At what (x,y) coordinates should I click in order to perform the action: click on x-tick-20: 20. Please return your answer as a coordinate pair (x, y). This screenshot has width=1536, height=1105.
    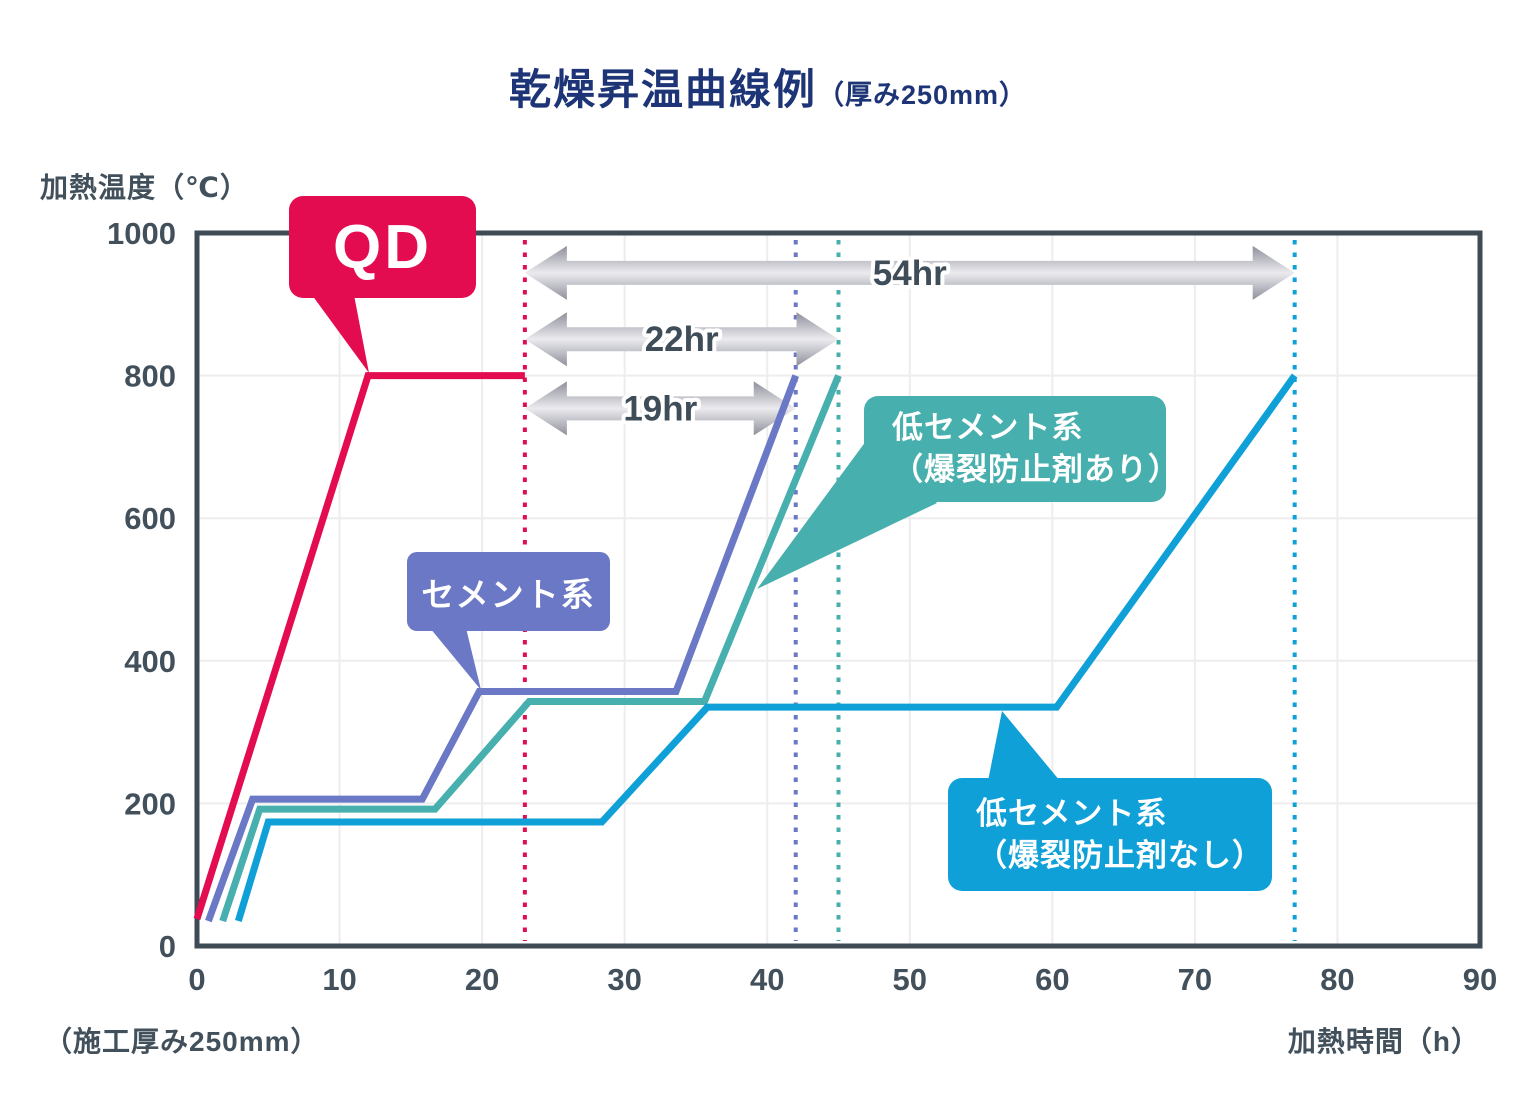
    Looking at the image, I should click on (482, 979).